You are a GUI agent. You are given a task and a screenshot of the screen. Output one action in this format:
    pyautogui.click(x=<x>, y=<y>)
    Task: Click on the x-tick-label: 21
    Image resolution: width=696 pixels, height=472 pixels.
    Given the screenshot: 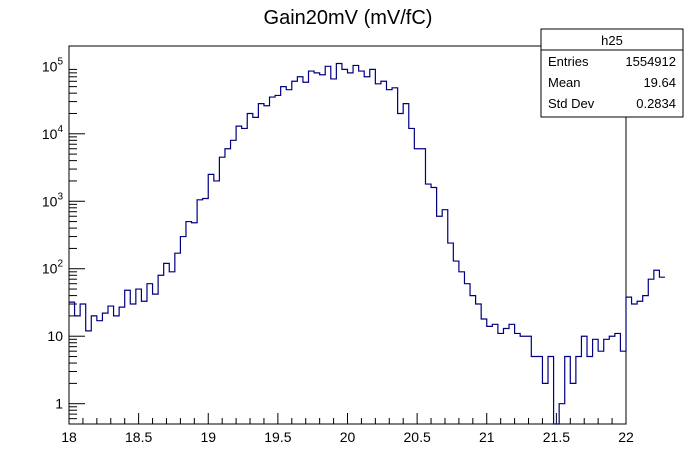 What is the action you would take?
    pyautogui.click(x=487, y=437)
    